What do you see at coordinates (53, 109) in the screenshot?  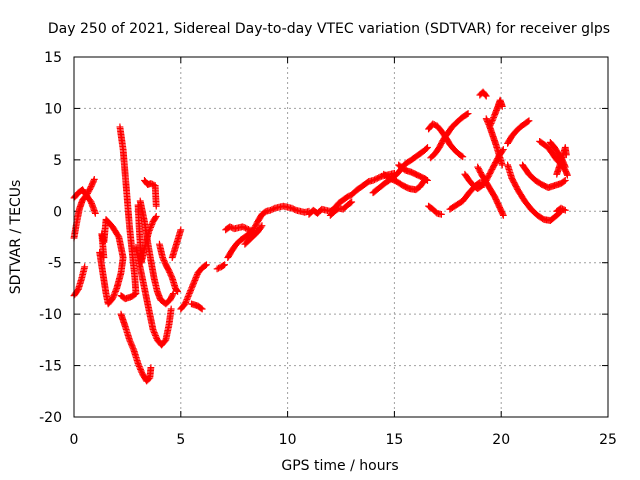 I see `y-tick-label: 10` at bounding box center [53, 109].